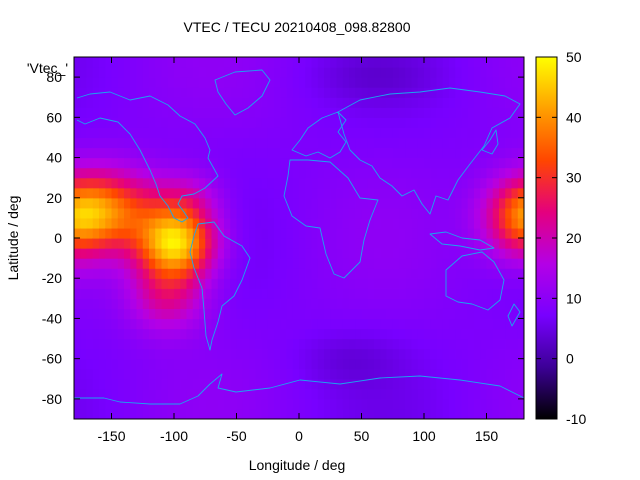  I want to click on colorbar-gradient, so click(546, 238).